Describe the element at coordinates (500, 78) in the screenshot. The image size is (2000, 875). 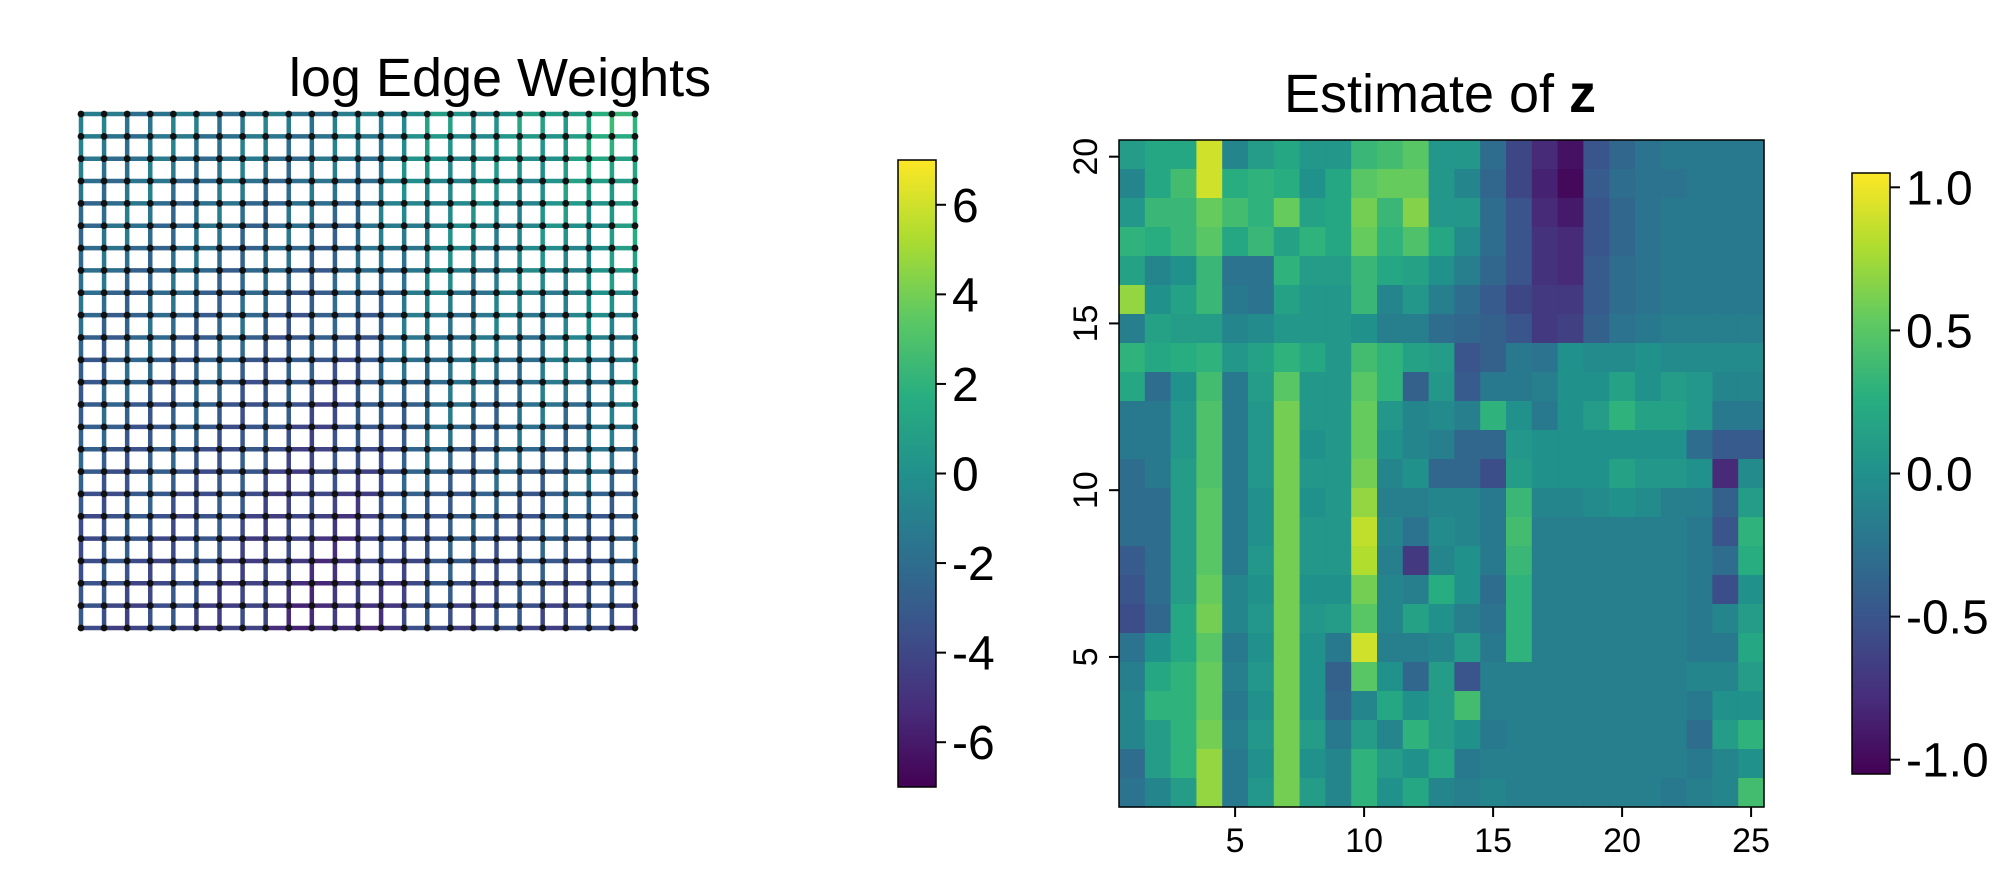
I see `graph-title: log Edge Weights` at that location.